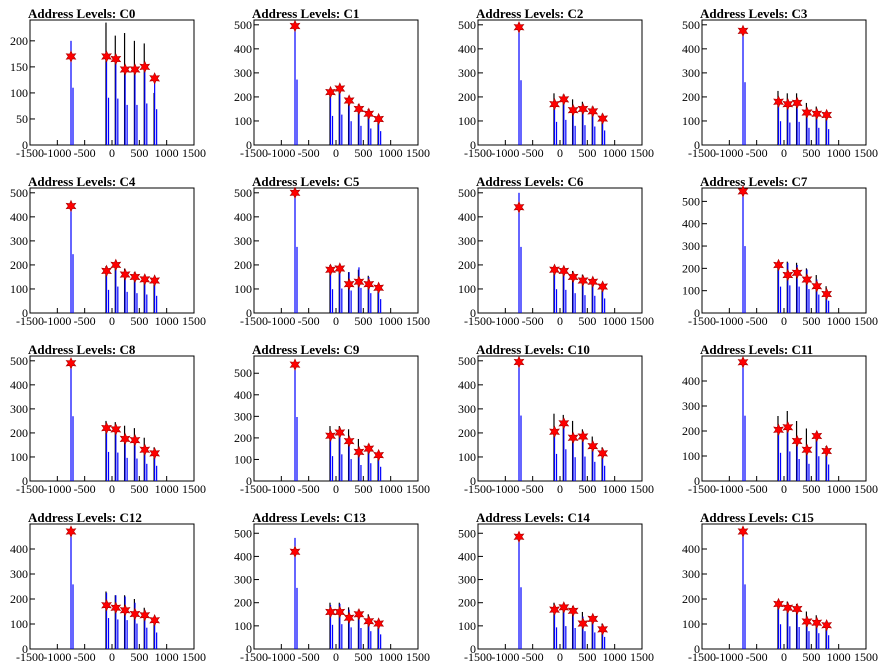 This screenshot has width=896, height=672. What do you see at coordinates (754, 13) in the screenshot?
I see `chart-title: Address Levels: C3` at bounding box center [754, 13].